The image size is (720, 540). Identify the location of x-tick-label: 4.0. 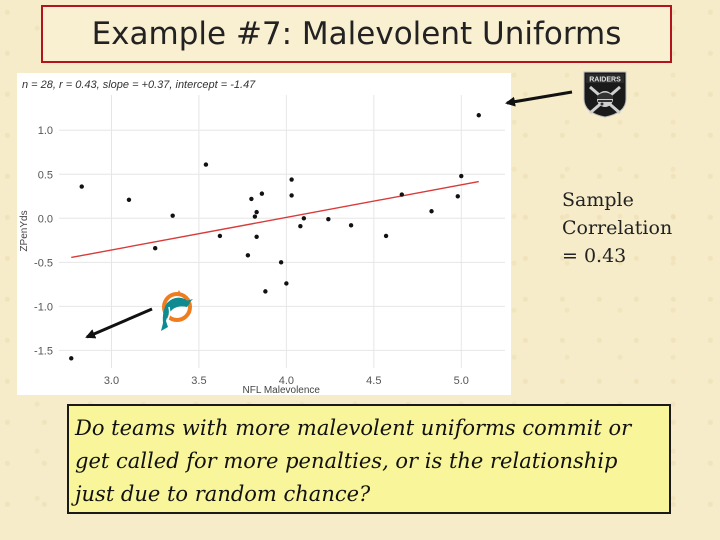
(286, 381).